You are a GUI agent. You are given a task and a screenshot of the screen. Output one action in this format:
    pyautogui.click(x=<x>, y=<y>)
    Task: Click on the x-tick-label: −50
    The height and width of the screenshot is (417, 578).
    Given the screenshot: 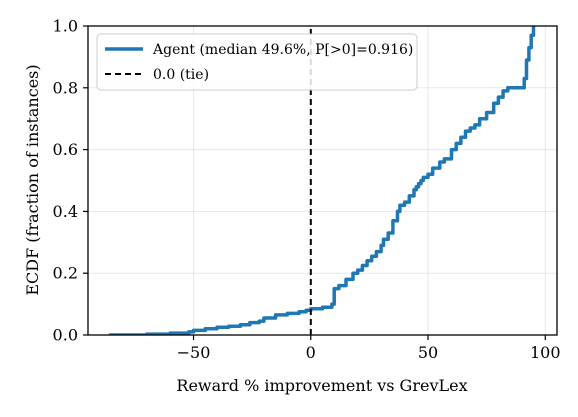 What is the action you would take?
    pyautogui.click(x=194, y=352)
    